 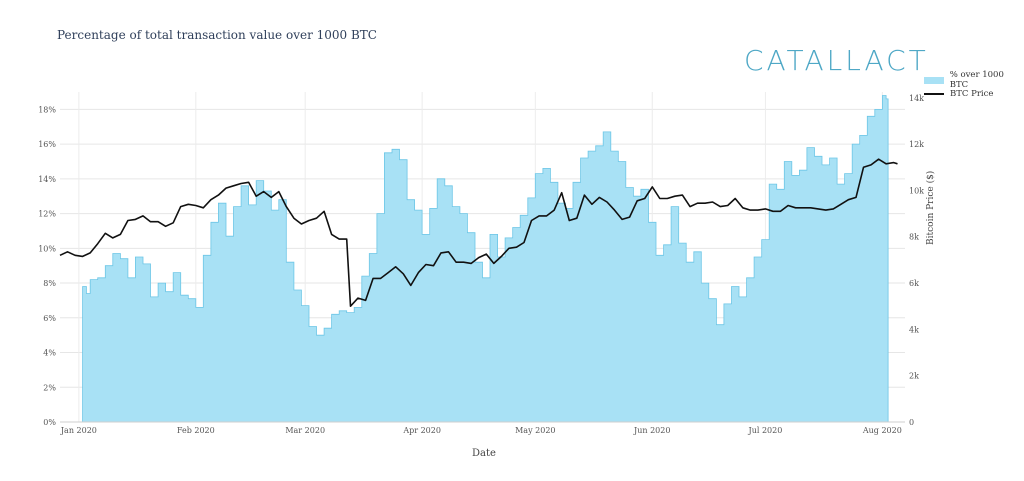 I want to click on legend-item-line: BTC Price, so click(x=974, y=94).